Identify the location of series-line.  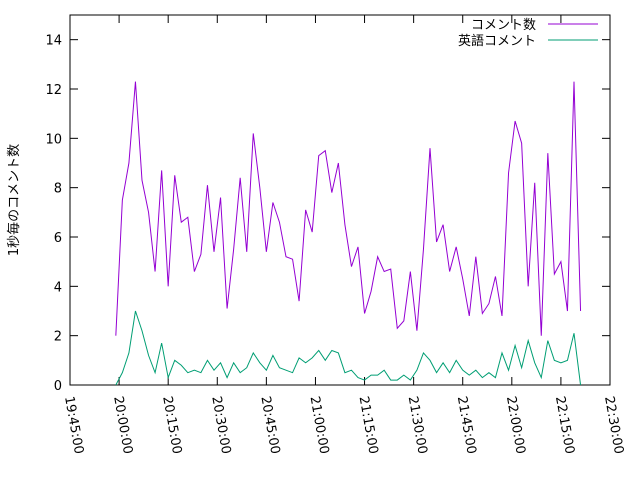
(348, 348).